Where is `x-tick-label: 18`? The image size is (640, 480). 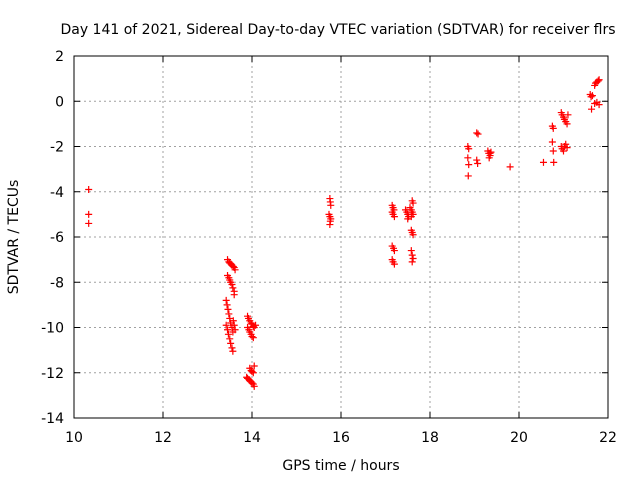
x-tick-label: 18 is located at coordinates (430, 438).